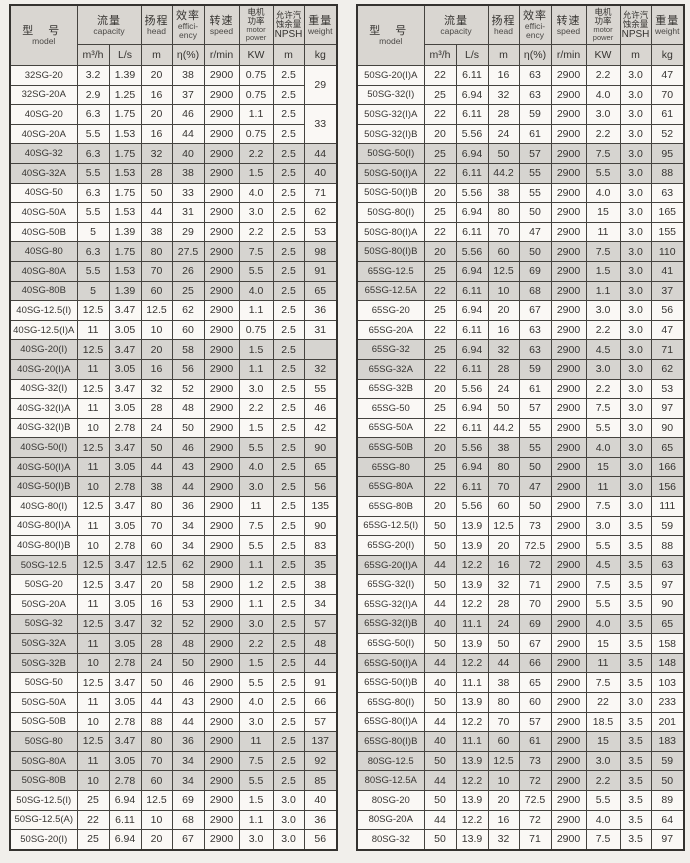  What do you see at coordinates (125, 55) in the screenshot?
I see `unit-ls: L/s` at bounding box center [125, 55].